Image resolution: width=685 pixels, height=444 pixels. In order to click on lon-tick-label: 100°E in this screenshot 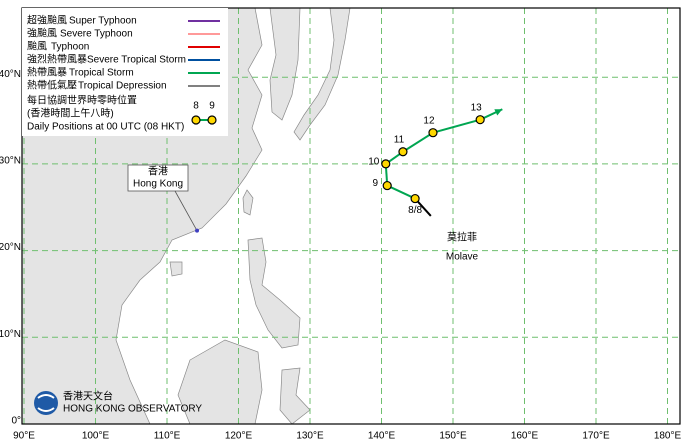, I will do `click(96, 436)`.